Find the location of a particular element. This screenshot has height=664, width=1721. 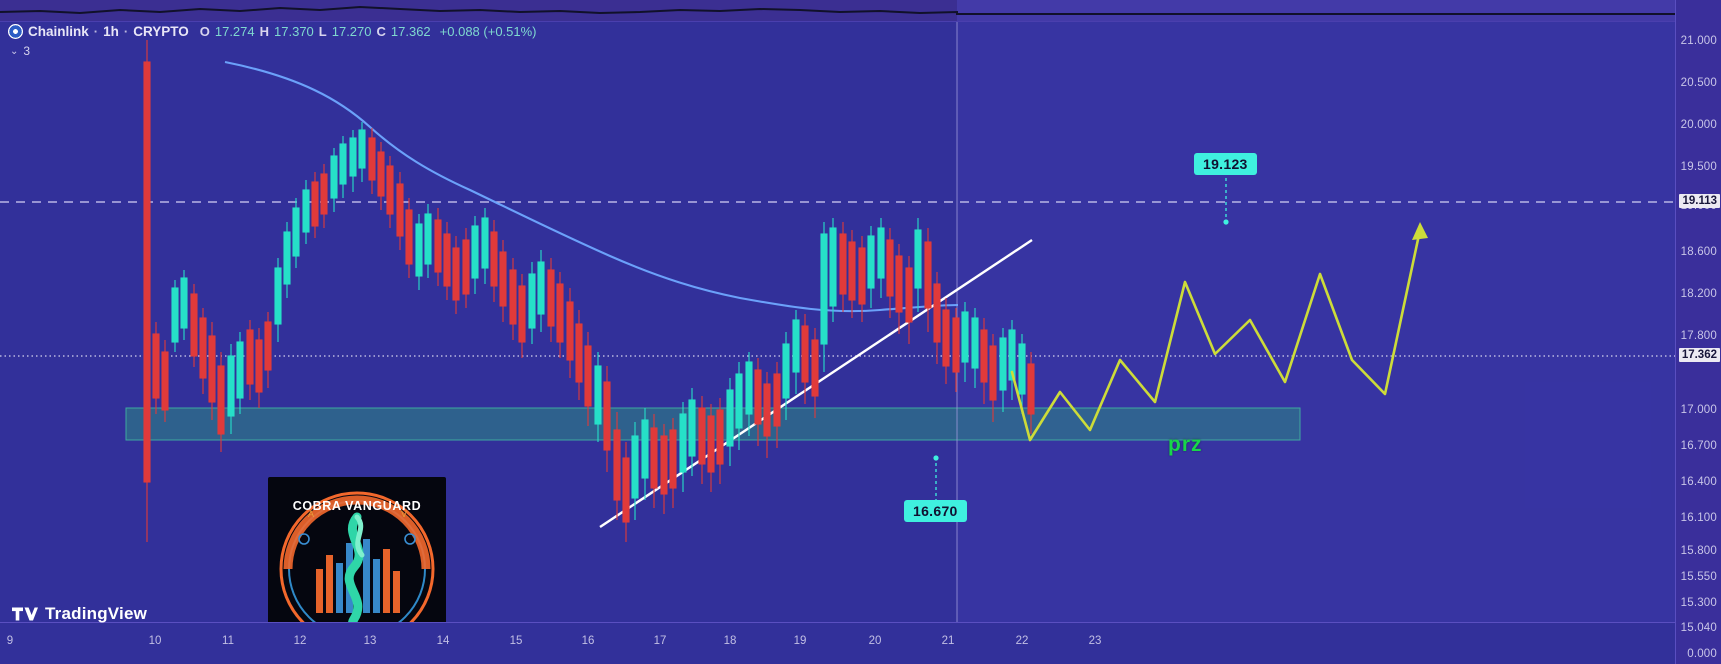

cobra-logo-art: COBRA VANGUARD A V Q · IND · P is located at coordinates (357, 549).